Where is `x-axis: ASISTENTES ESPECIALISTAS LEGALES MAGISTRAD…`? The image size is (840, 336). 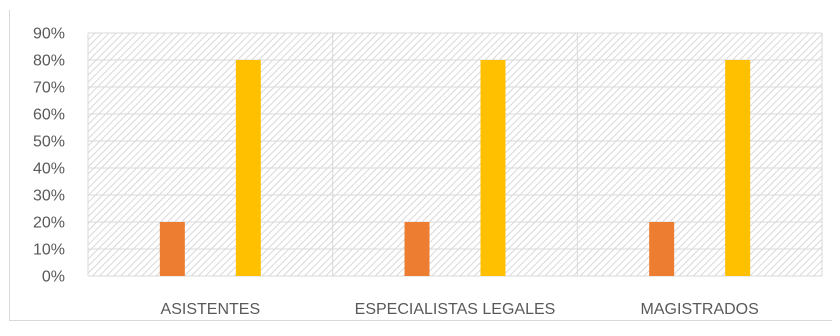
x-axis: ASISTENTES ESPECIALISTAS LEGALES MAGISTRAD… is located at coordinates (460, 309).